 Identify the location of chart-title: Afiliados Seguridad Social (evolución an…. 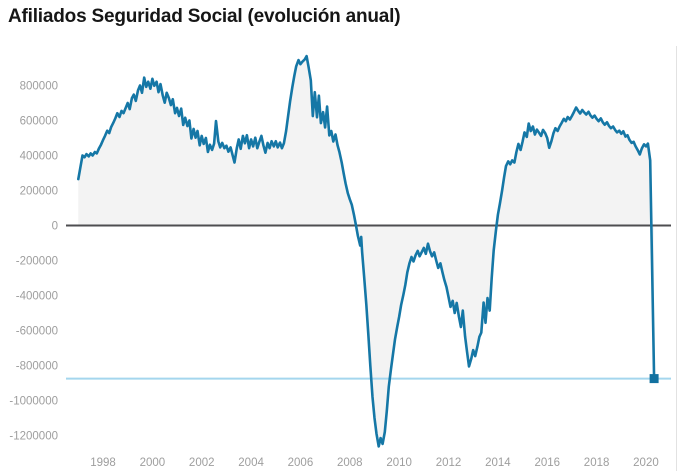
(204, 16).